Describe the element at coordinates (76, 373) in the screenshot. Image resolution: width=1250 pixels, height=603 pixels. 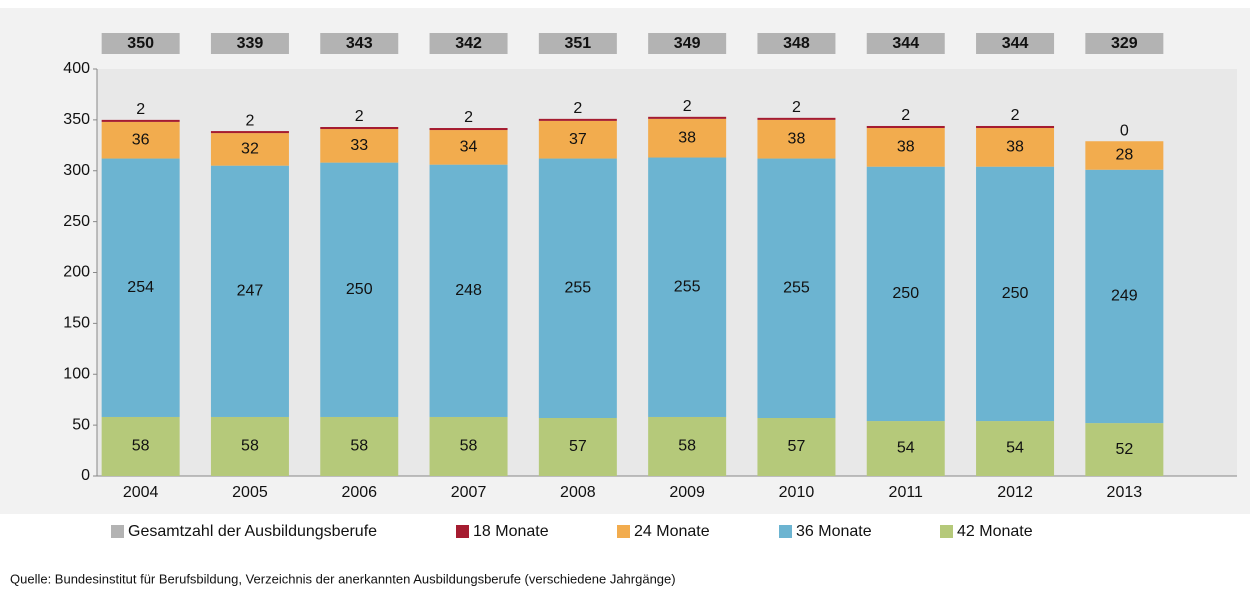
I see `y-tick-label: 100` at that location.